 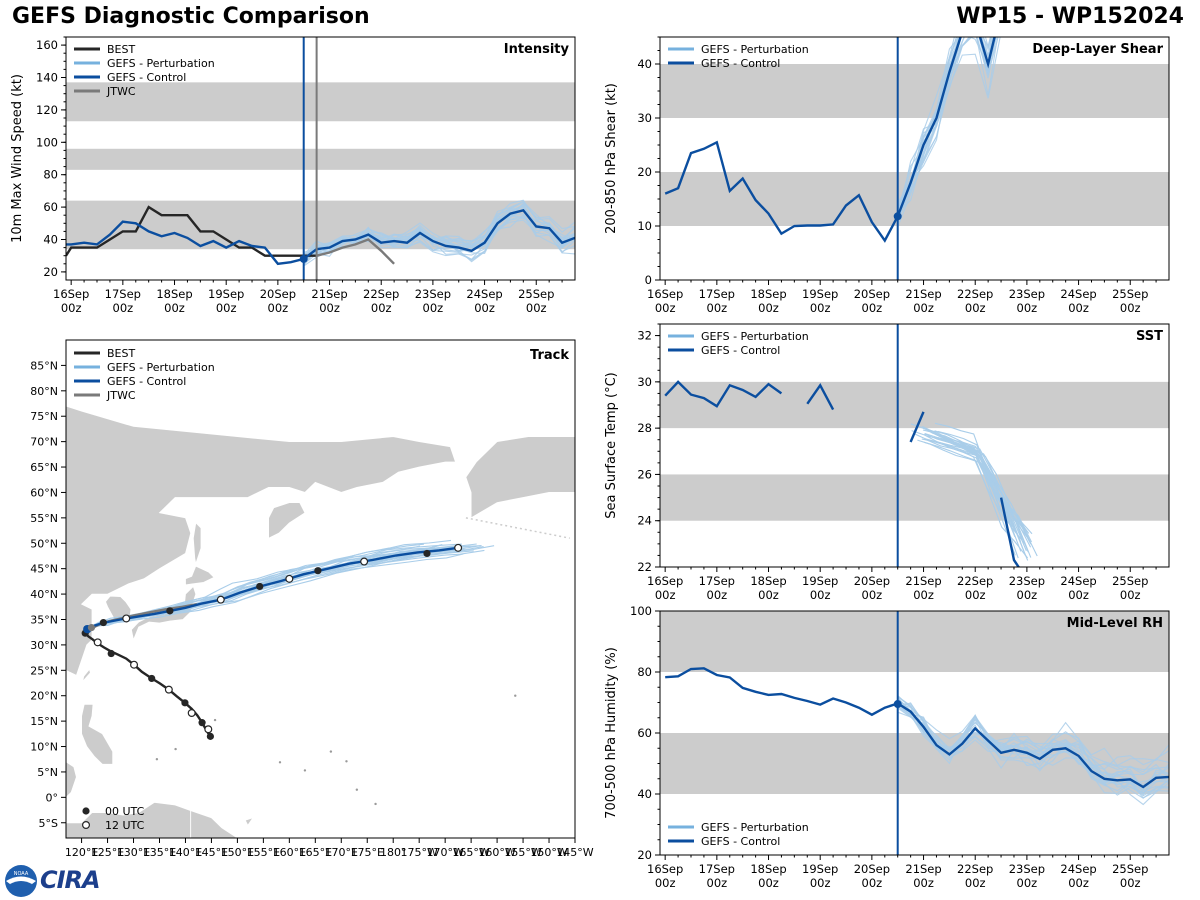 I want to click on sst-plot-area, so click(x=914, y=473).